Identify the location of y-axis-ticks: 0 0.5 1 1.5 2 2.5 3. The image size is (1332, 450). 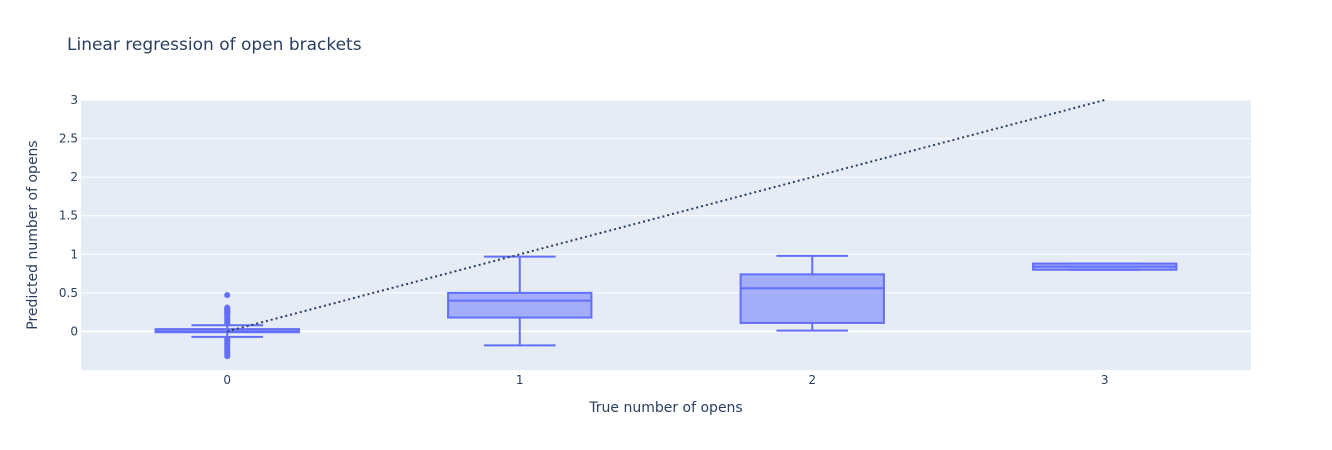
(68, 215).